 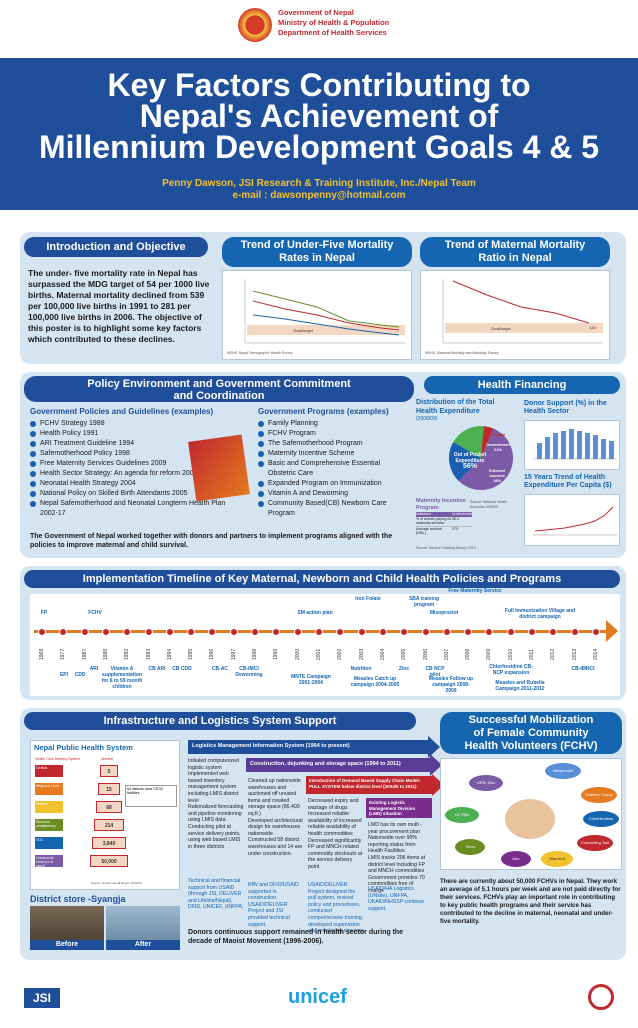 What do you see at coordinates (151, 796) in the screenshot?
I see `nphs-note: 54 districts have CEOC facilities` at bounding box center [151, 796].